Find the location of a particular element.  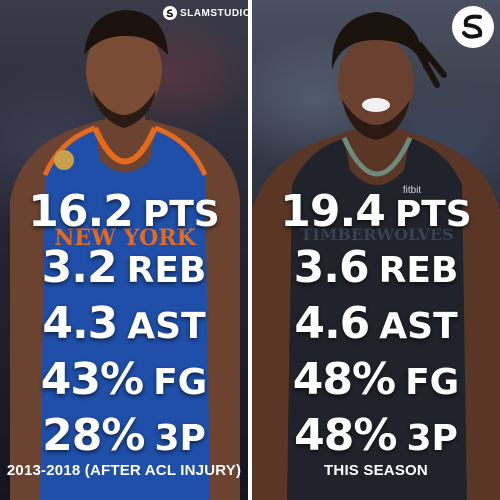

slamstudios-brand: SLAMSTUDIOS is located at coordinates (205, 13).